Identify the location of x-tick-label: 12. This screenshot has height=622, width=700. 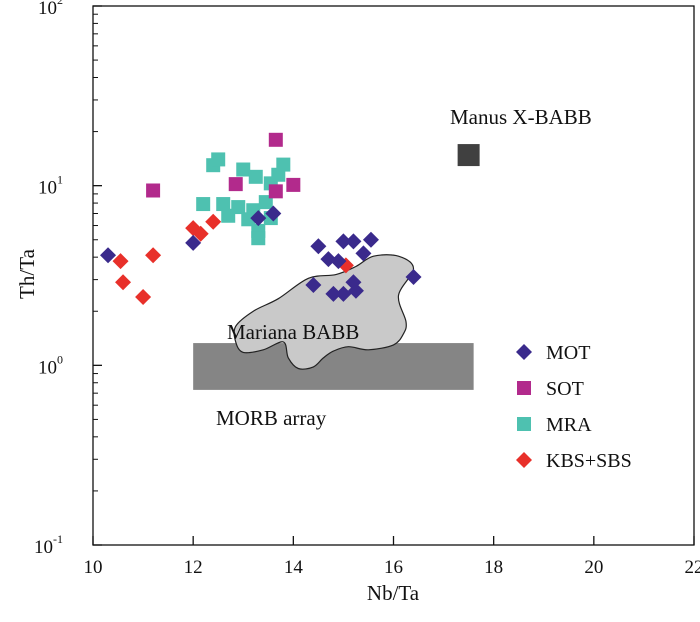
(193, 567).